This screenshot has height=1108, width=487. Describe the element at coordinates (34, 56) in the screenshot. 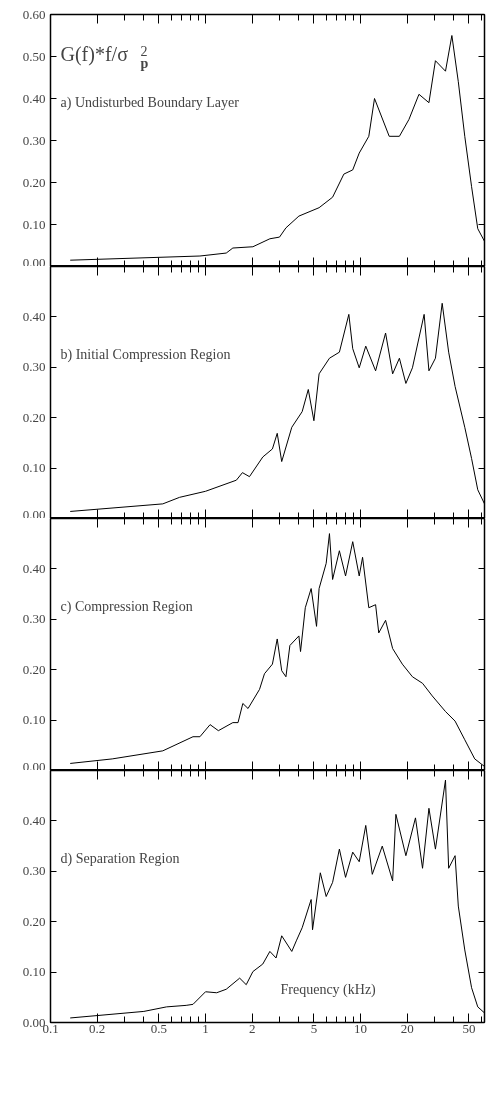

I see `y-tick-label: 0.50` at that location.